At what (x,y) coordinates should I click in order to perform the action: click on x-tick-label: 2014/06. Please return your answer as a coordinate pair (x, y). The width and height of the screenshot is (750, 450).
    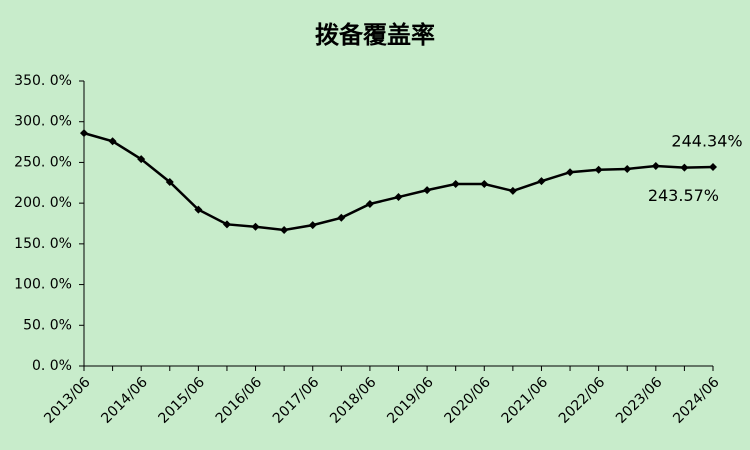
    Looking at the image, I should click on (124, 400).